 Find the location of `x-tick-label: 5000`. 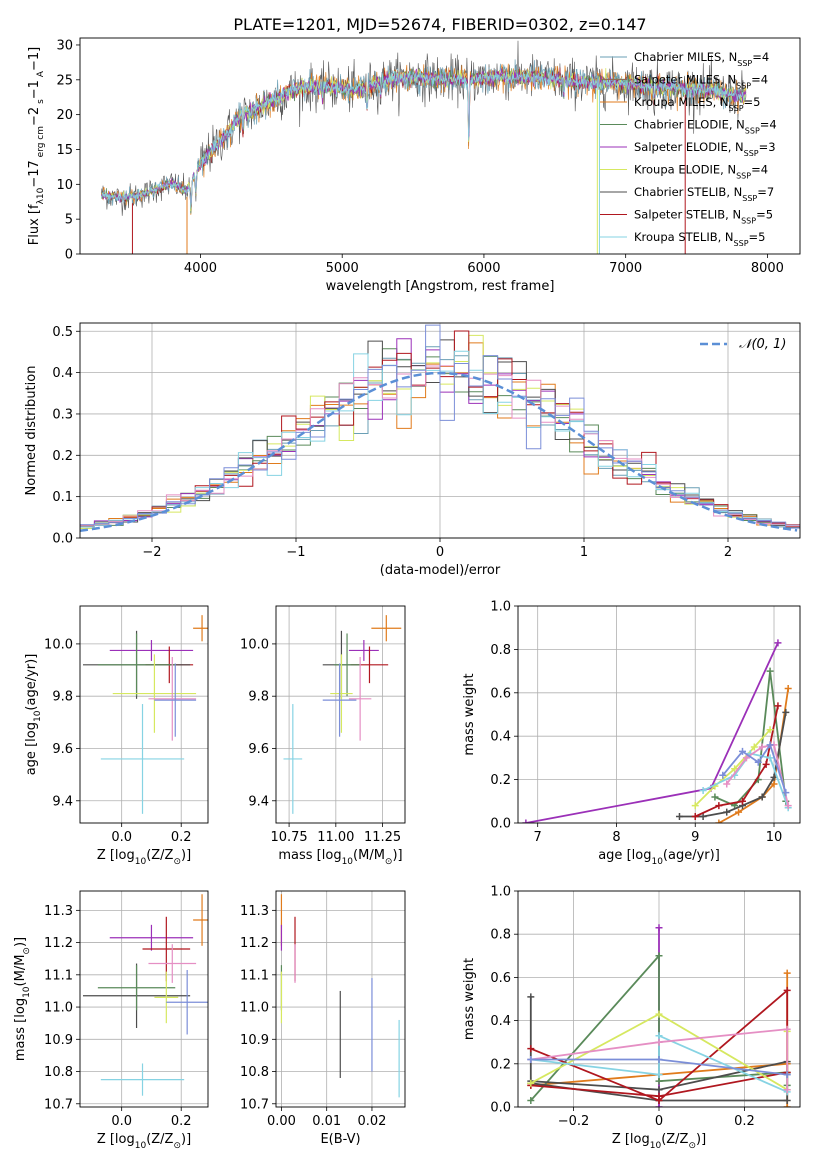

x-tick-label: 5000 is located at coordinates (342, 268).